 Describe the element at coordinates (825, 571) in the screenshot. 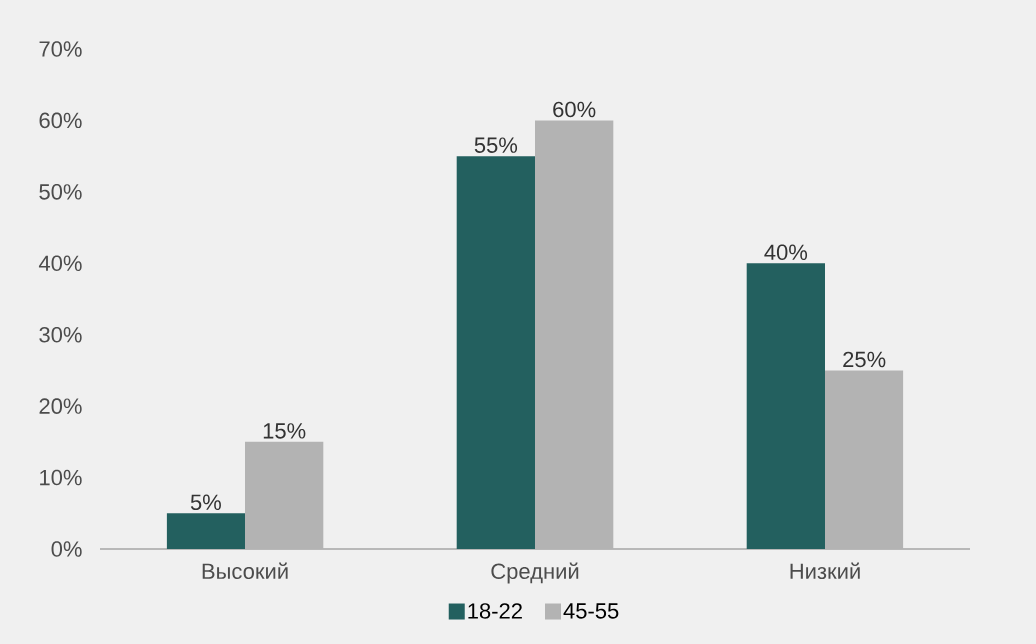

I see `x-tick-label: Низкий` at that location.